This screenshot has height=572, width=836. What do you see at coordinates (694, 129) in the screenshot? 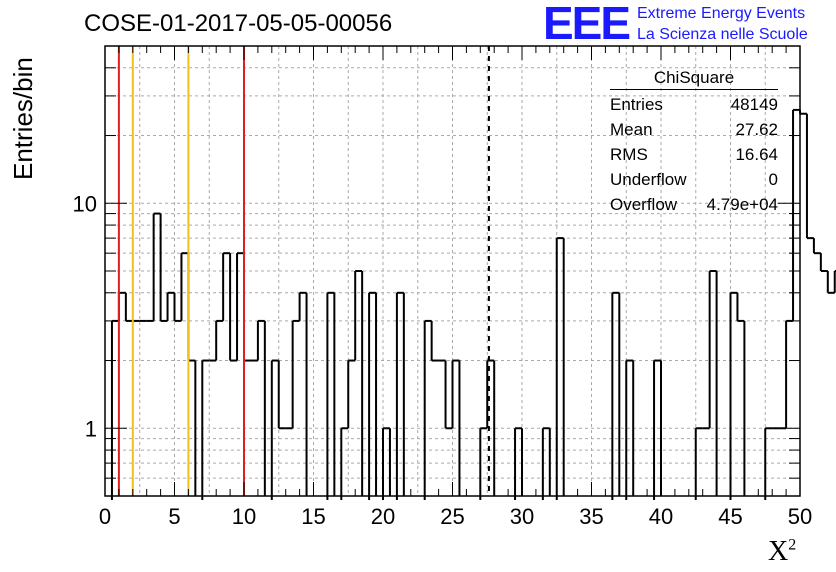
I see `stats-row: Mean 27.62` at bounding box center [694, 129].